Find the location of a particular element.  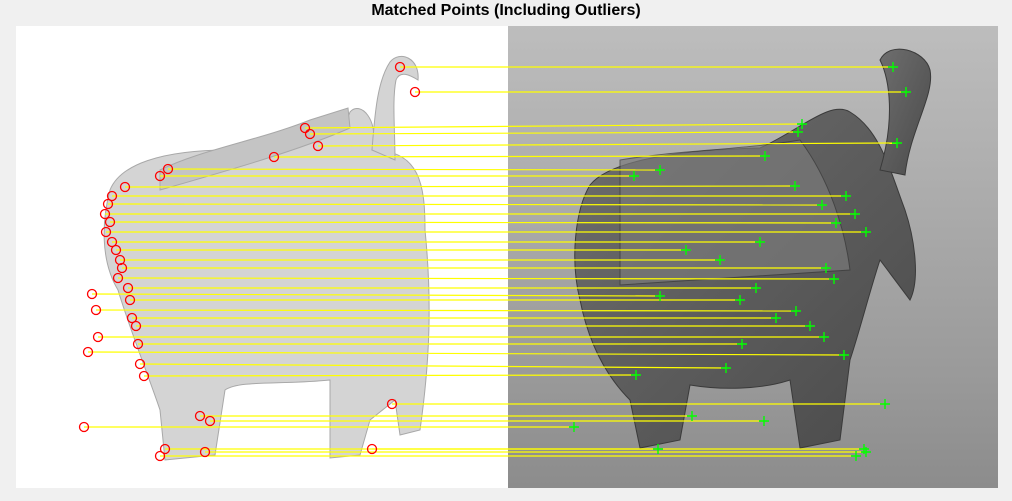

chart-title: Matched Points (Including Outliers) is located at coordinates (506, 10).